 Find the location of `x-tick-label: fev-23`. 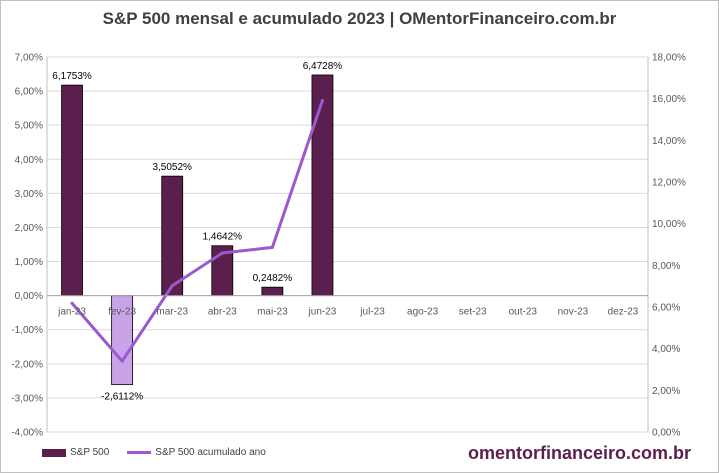

x-tick-label: fev-23 is located at coordinates (122, 312).